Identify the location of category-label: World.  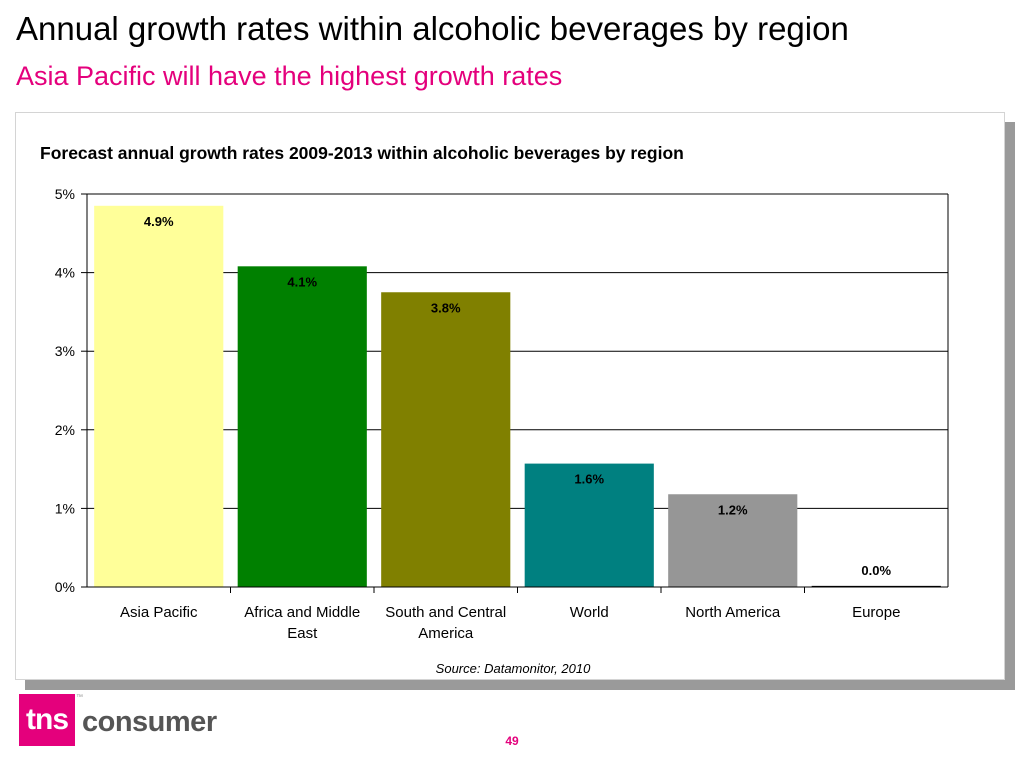
(589, 612).